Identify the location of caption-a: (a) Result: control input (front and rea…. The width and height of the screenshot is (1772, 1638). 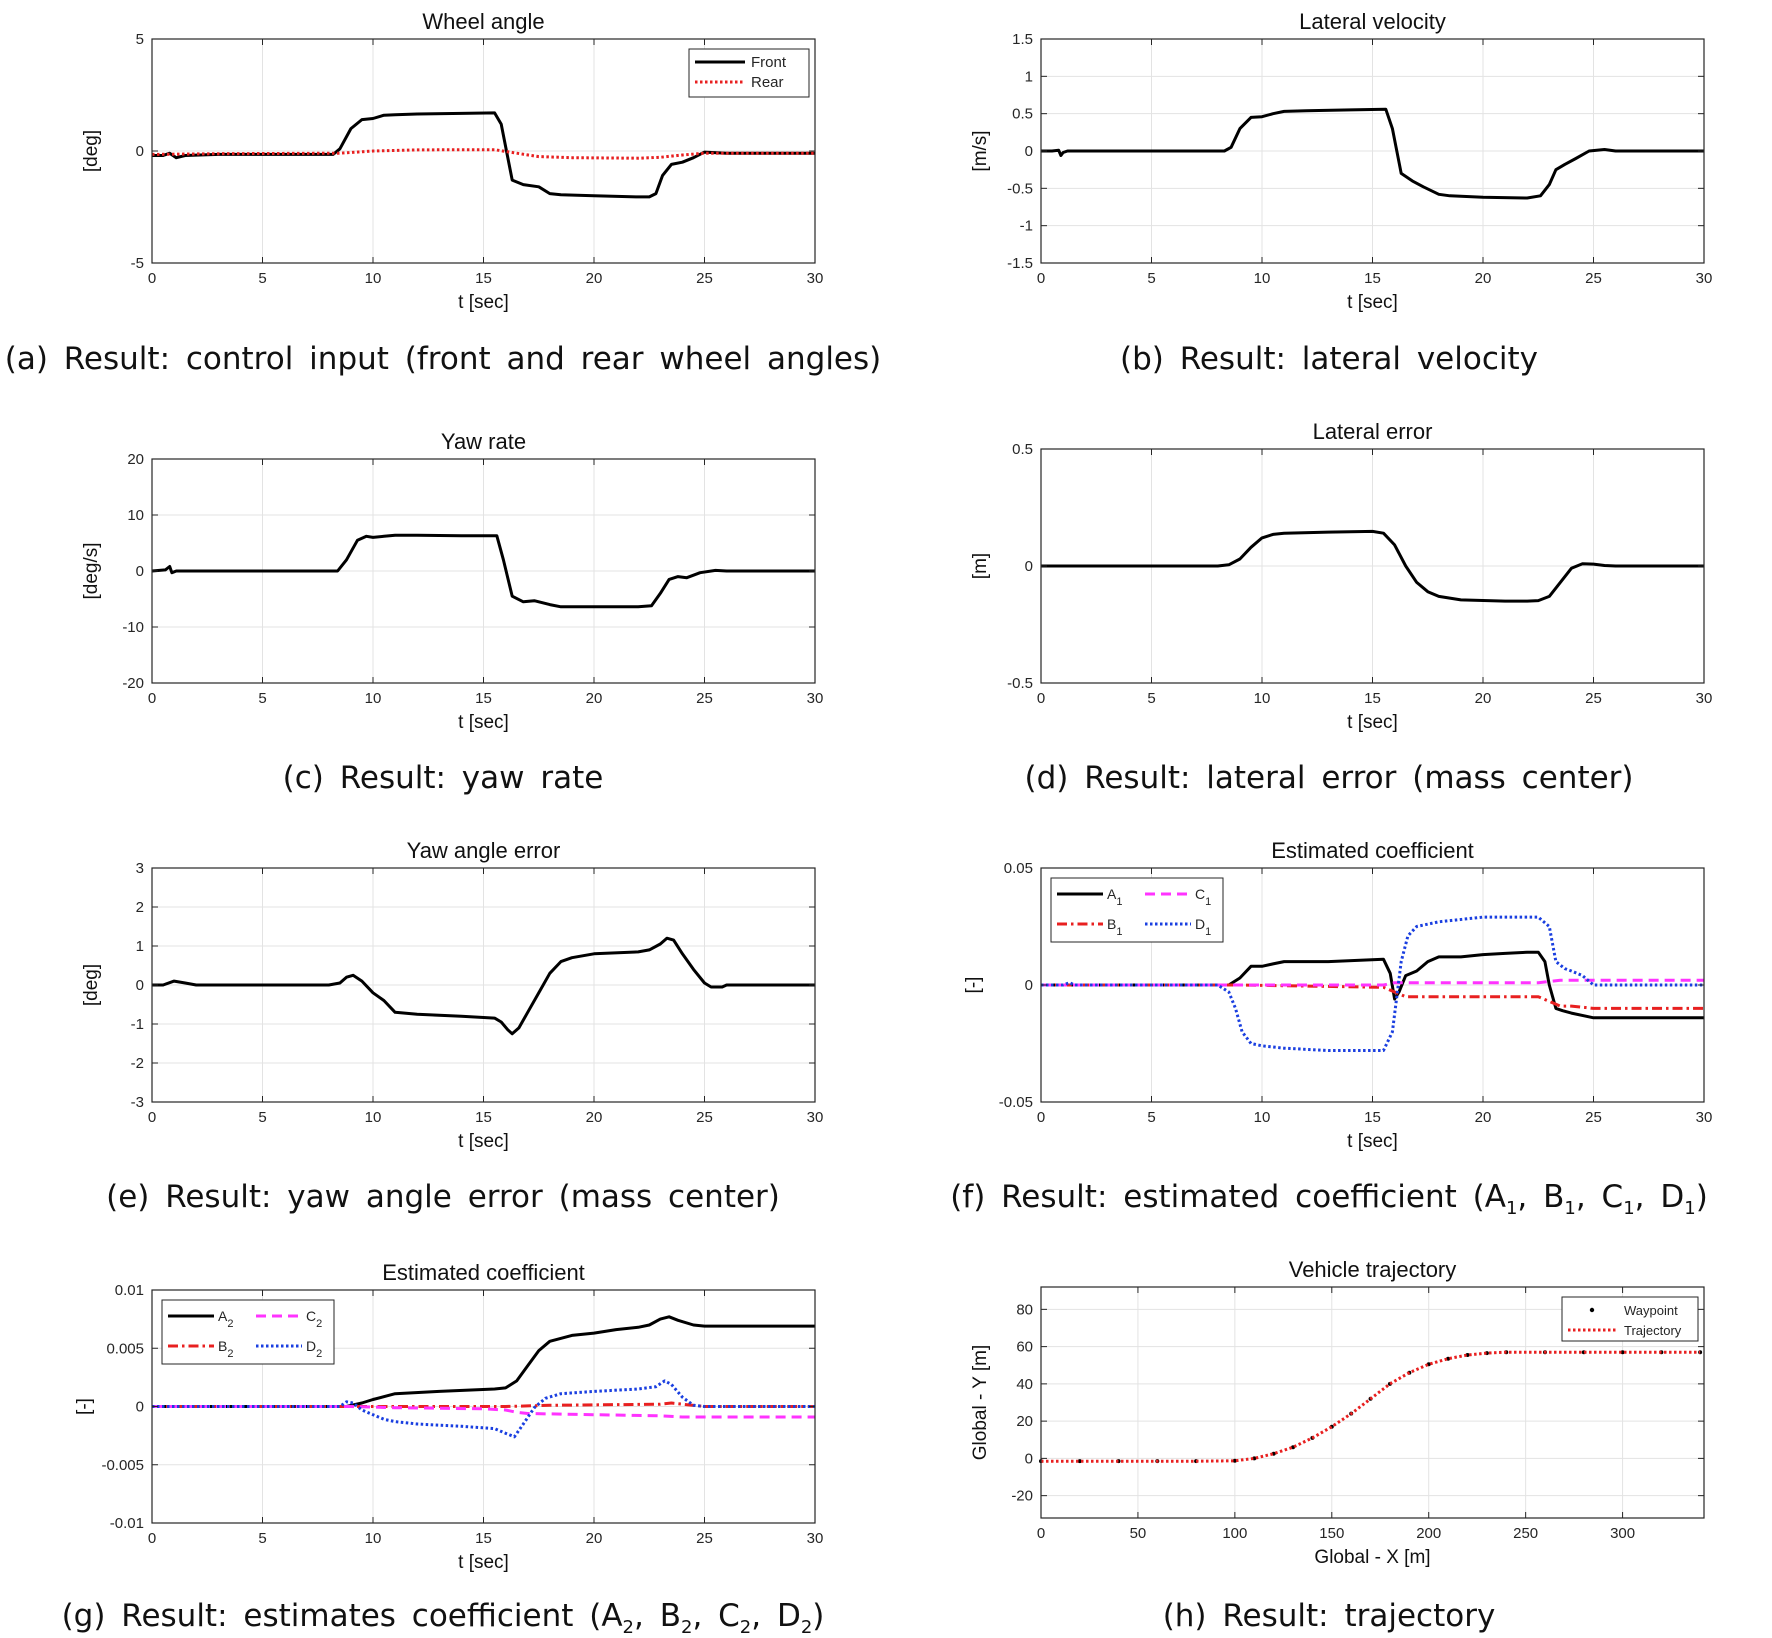
(443, 359).